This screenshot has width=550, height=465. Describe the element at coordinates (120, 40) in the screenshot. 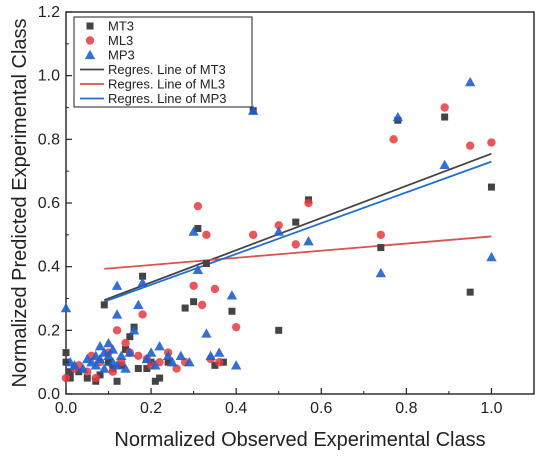

I see `legend-label: ML3` at that location.